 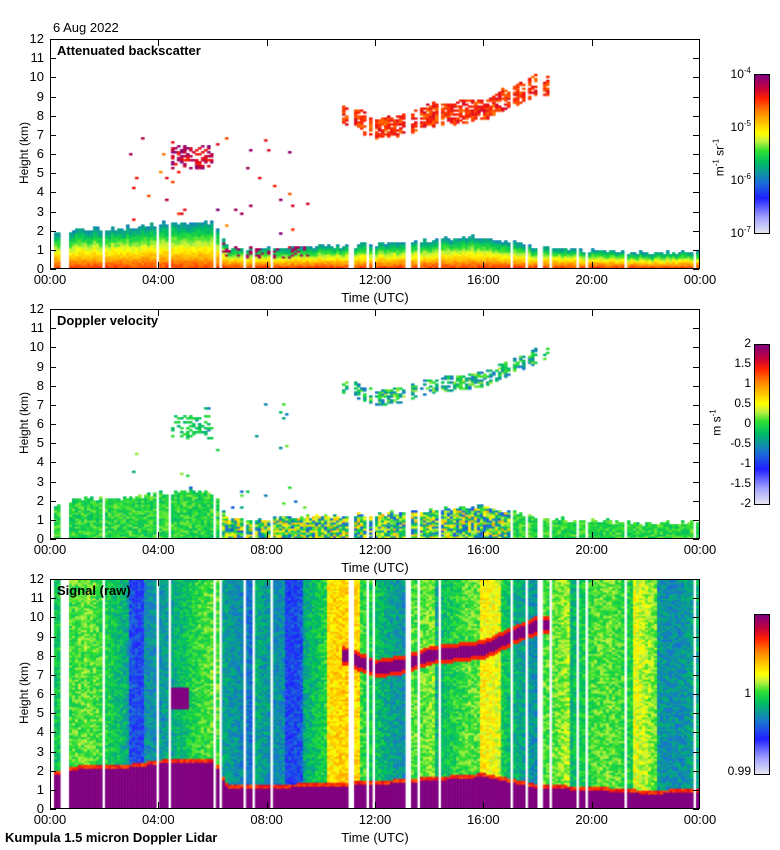 I want to click on tick-exponent: -6, so click(x=747, y=176).